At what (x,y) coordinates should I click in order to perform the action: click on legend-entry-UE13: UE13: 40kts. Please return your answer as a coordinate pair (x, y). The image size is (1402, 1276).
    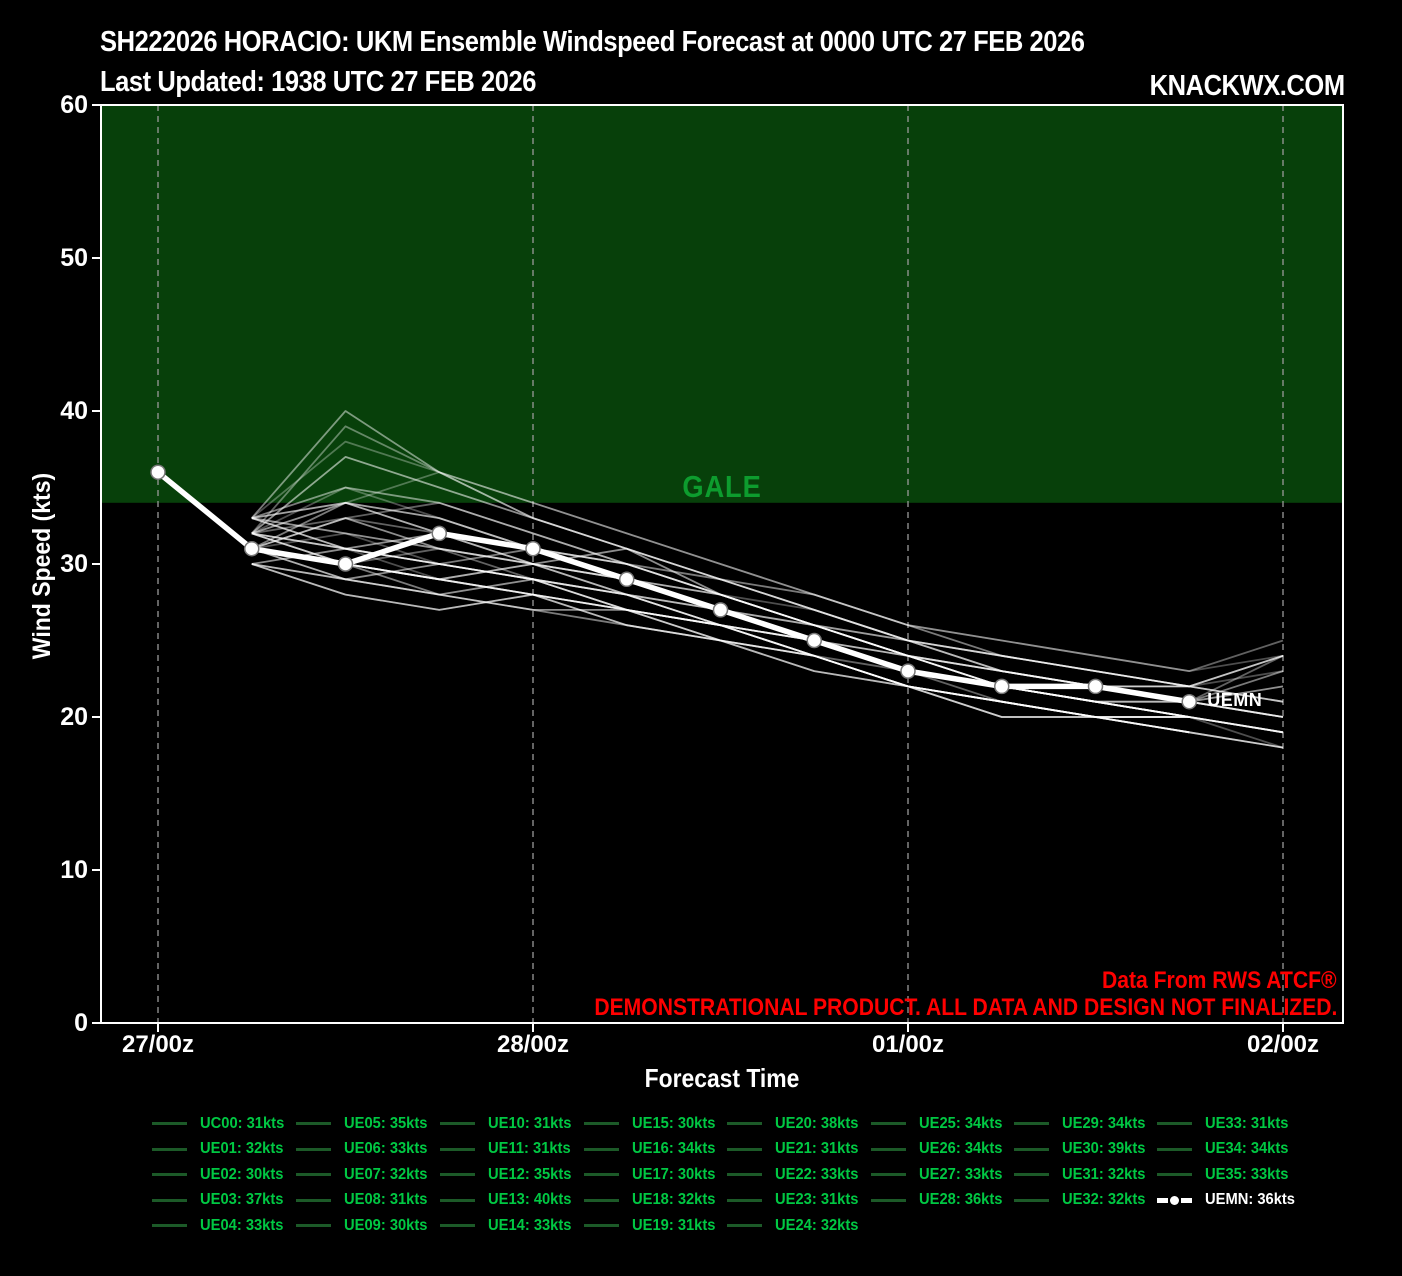
    Looking at the image, I should click on (509, 1201).